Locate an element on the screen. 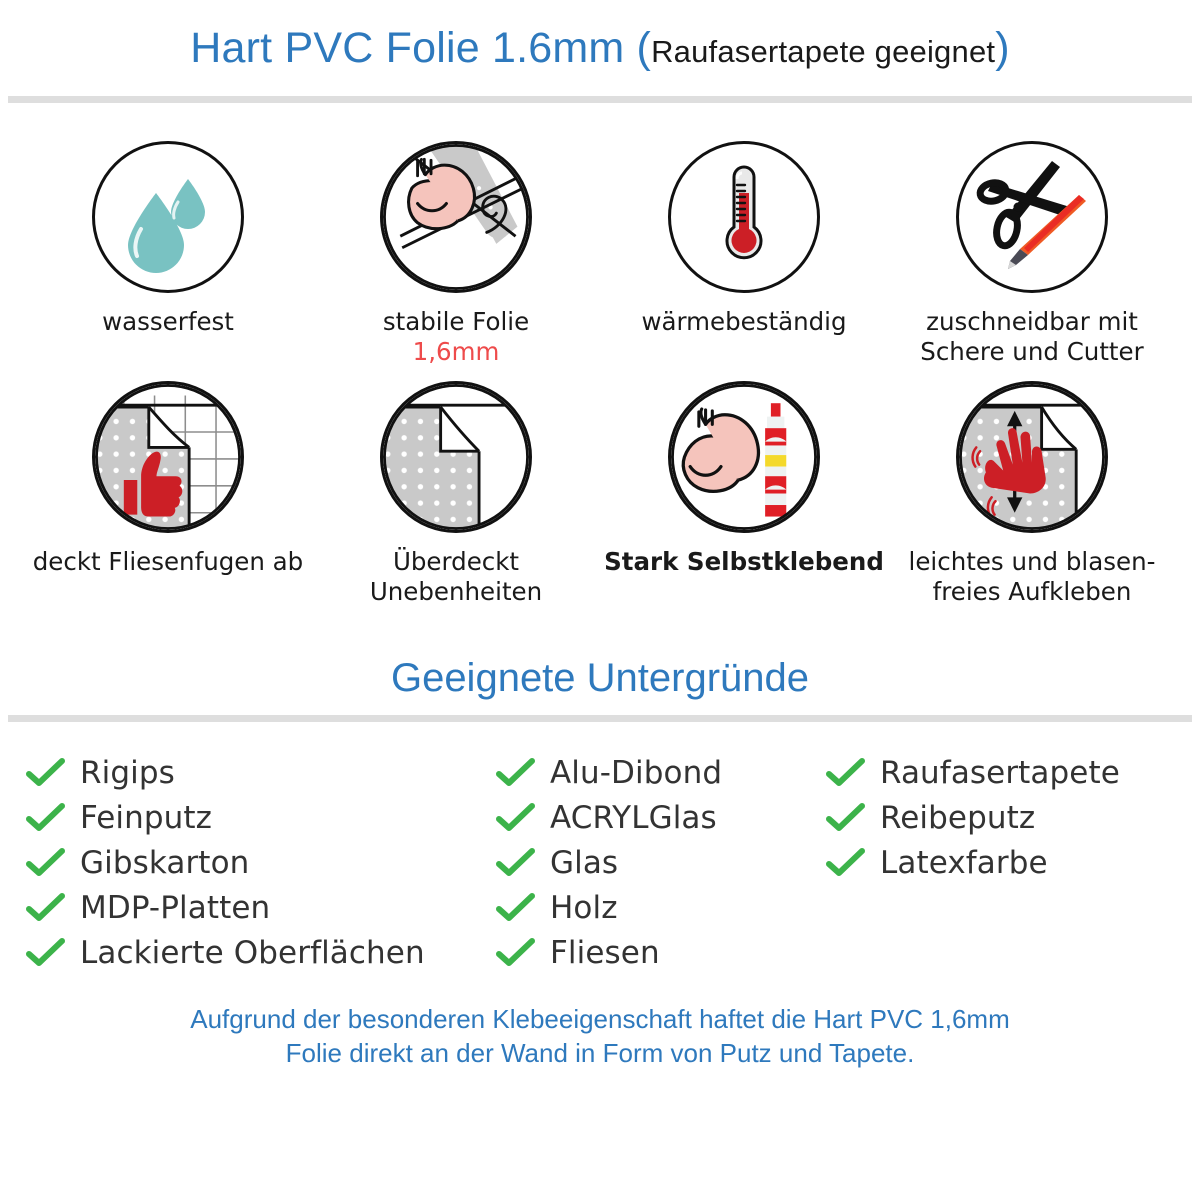 The height and width of the screenshot is (1200, 1200). feature-stabile-folie: stabile Folie 1,6mm is located at coordinates (456, 254).